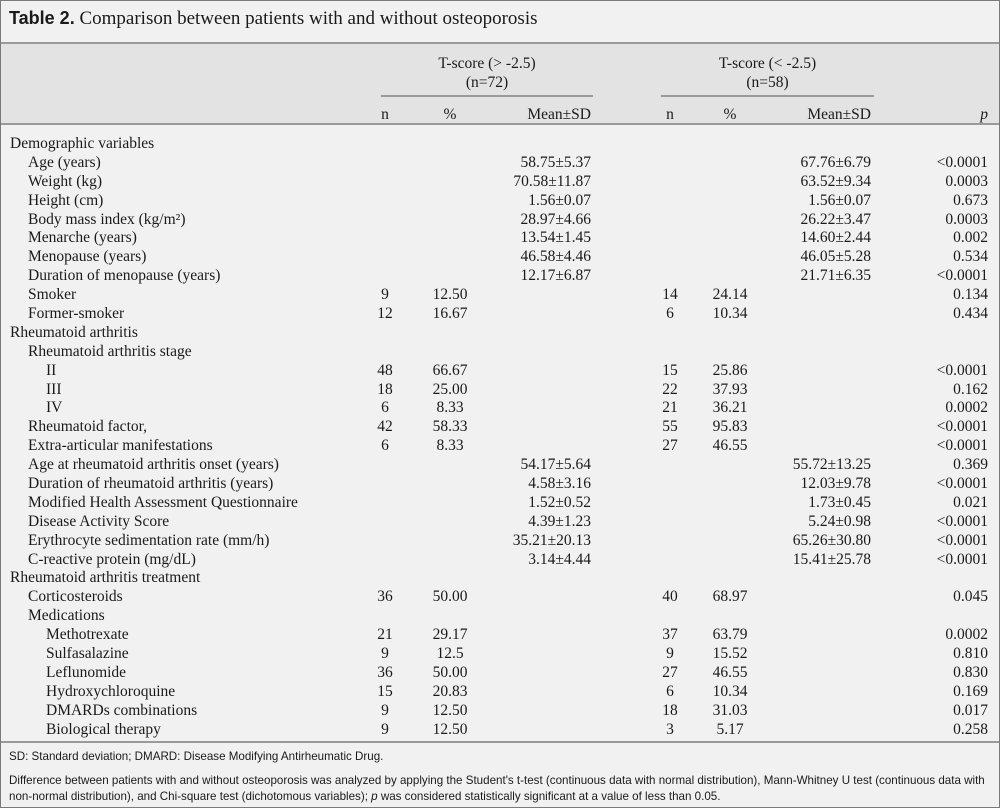 This screenshot has width=1000, height=808. I want to click on group-count: (n=72), so click(487, 82).